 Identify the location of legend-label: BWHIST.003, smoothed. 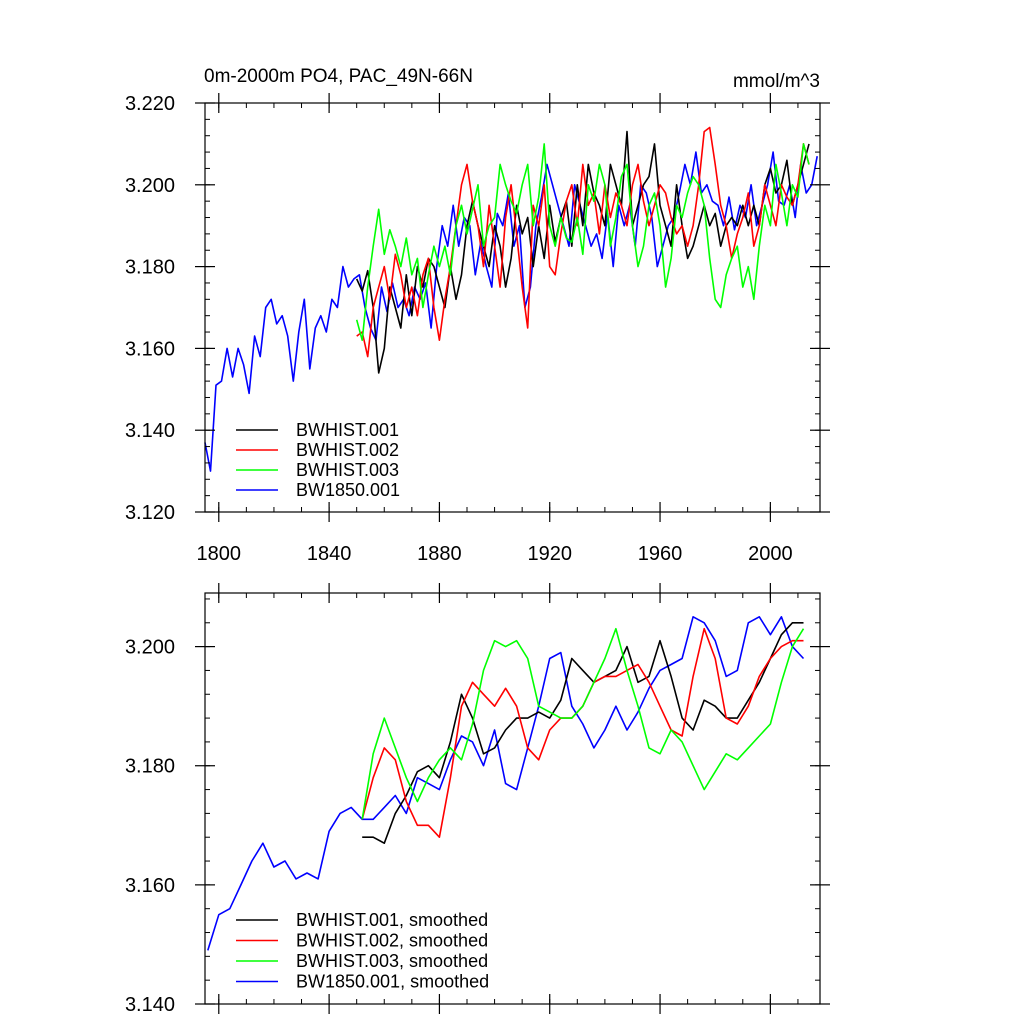
(392, 961).